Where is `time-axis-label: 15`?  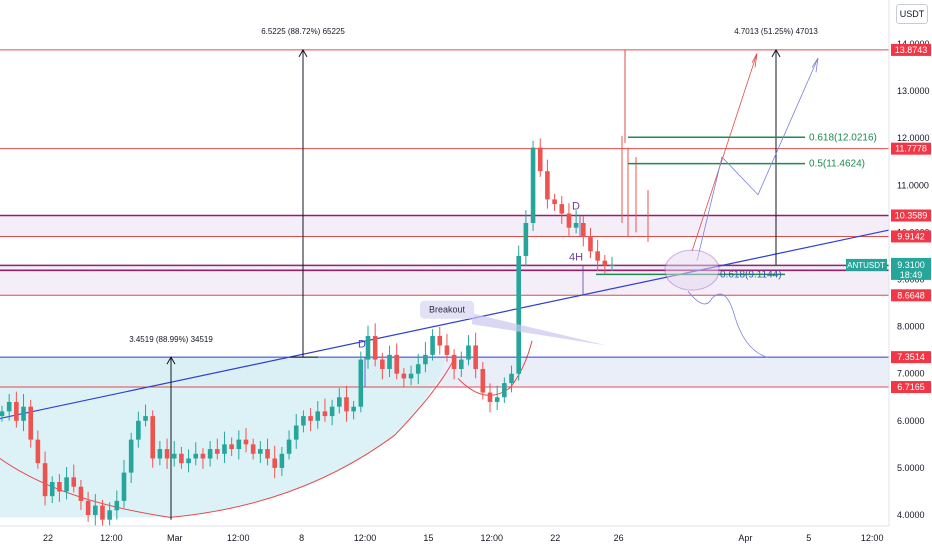 time-axis-label: 15 is located at coordinates (428, 538).